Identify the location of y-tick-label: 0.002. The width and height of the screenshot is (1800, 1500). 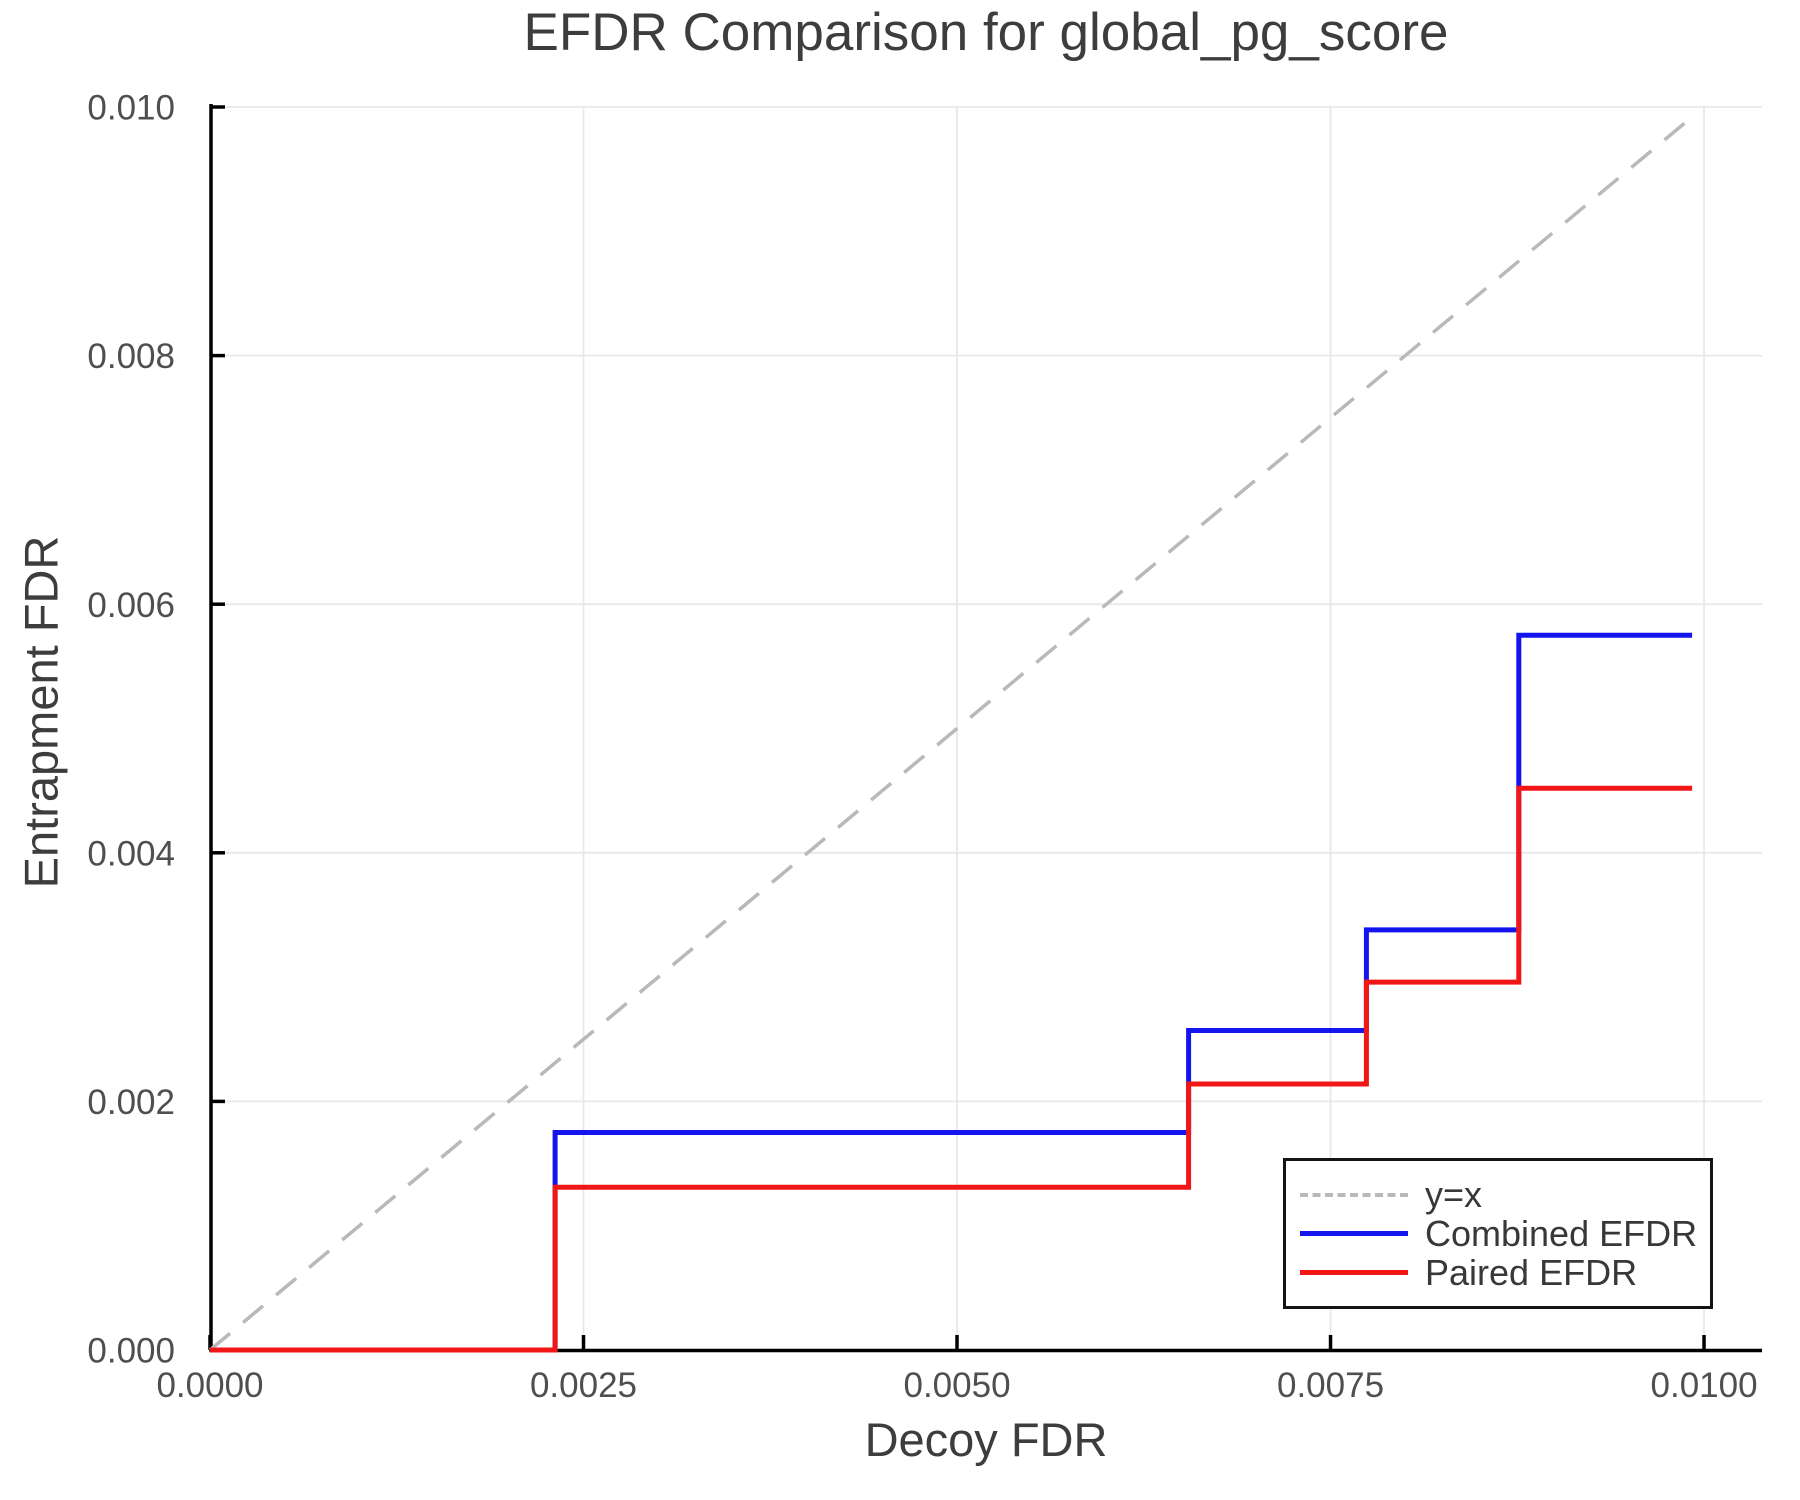
(131, 1102).